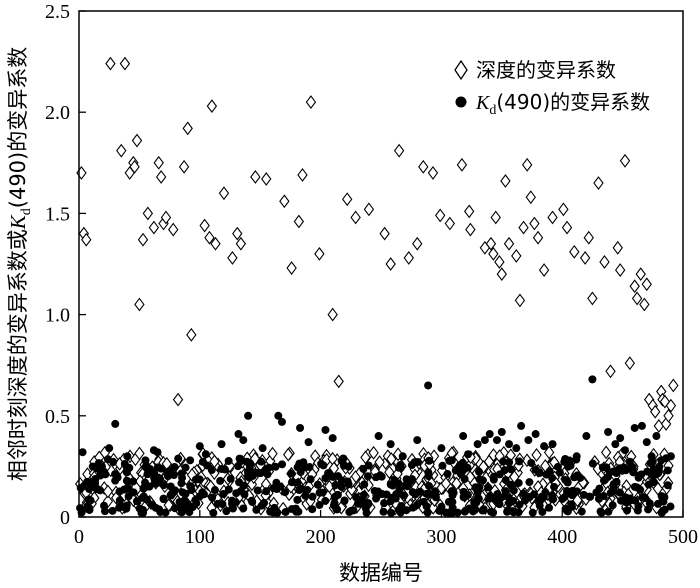 Image resolution: width=700 pixels, height=588 pixels. What do you see at coordinates (65, 518) in the screenshot?
I see `y-tick-label: 0` at bounding box center [65, 518].